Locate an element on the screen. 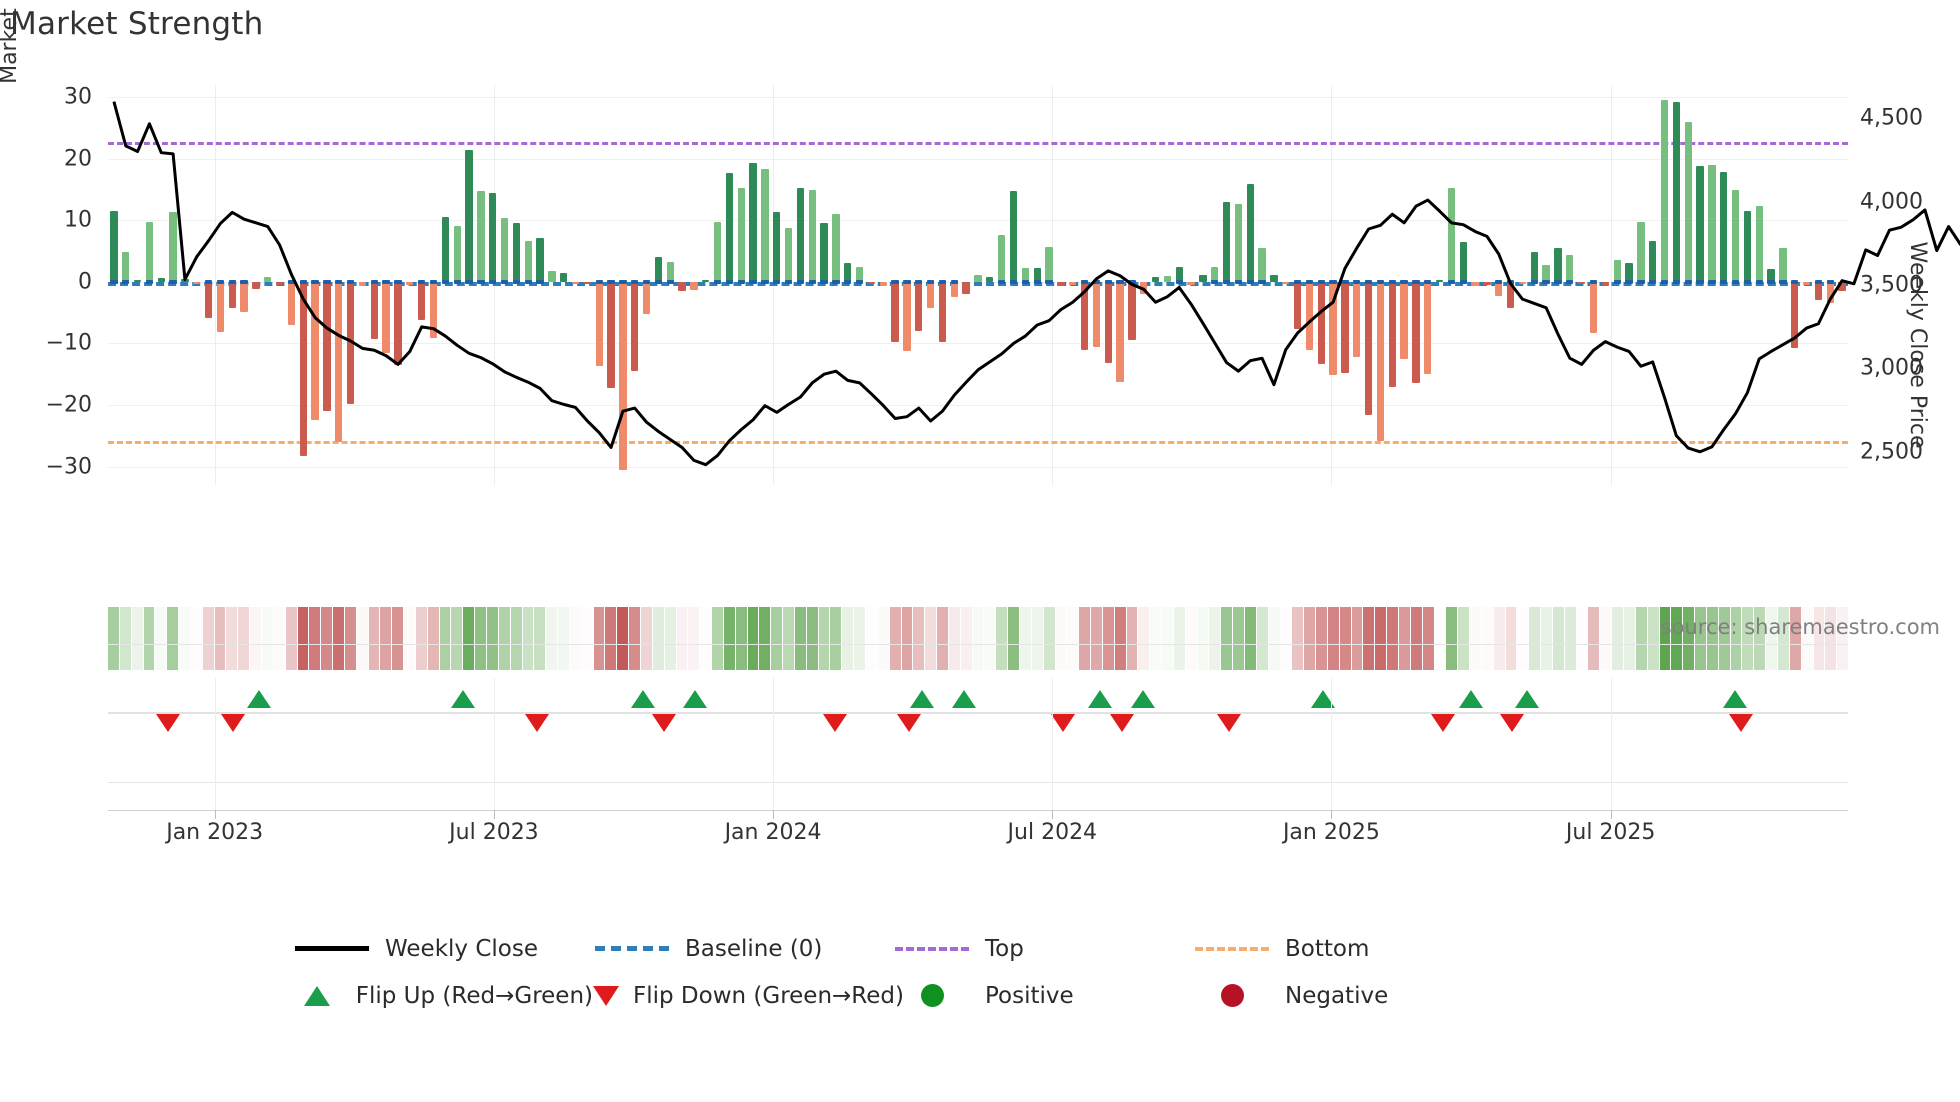  y-axis-right-tick: 4,000 is located at coordinates (1891, 202).